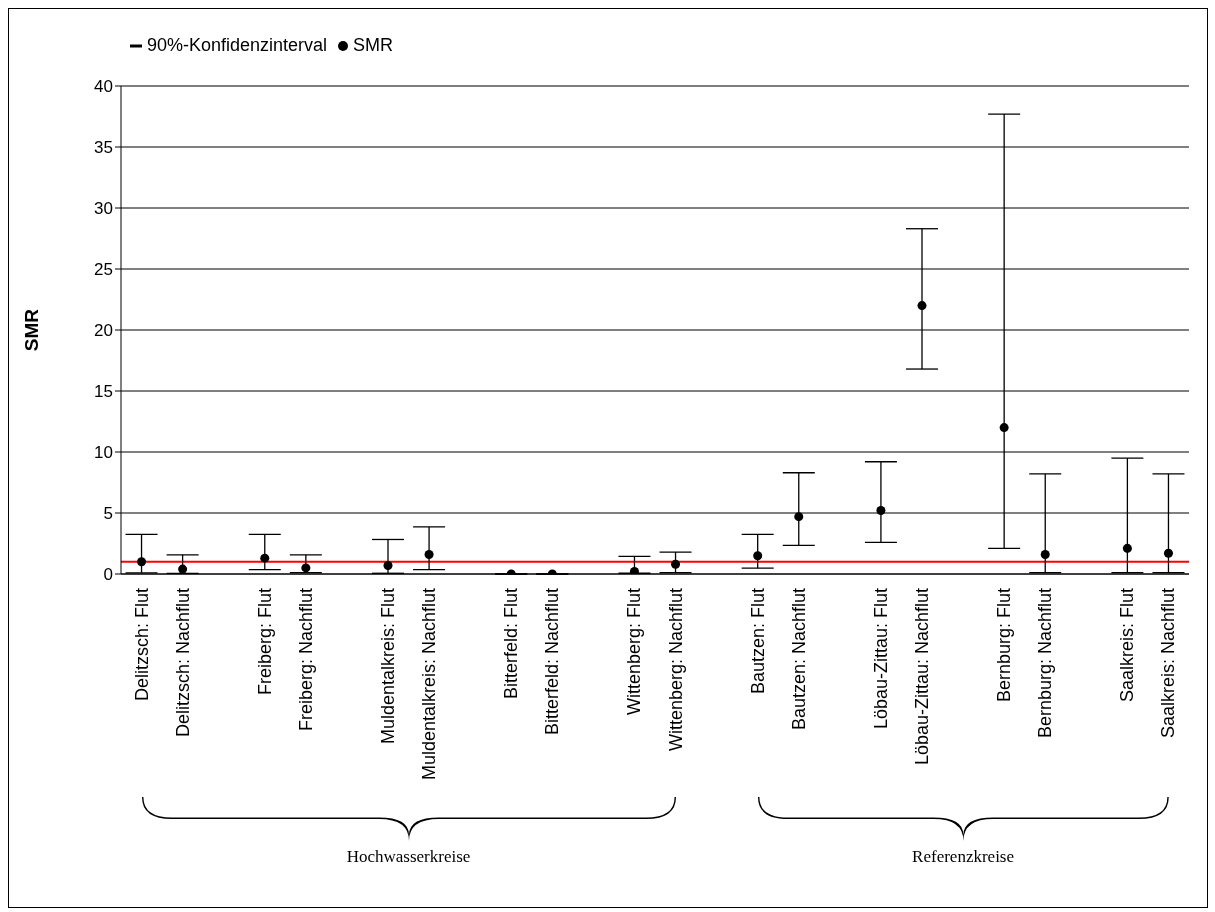 This screenshot has height=912, width=1215. What do you see at coordinates (108, 575) in the screenshot?
I see `y-tick-label: 0` at bounding box center [108, 575].